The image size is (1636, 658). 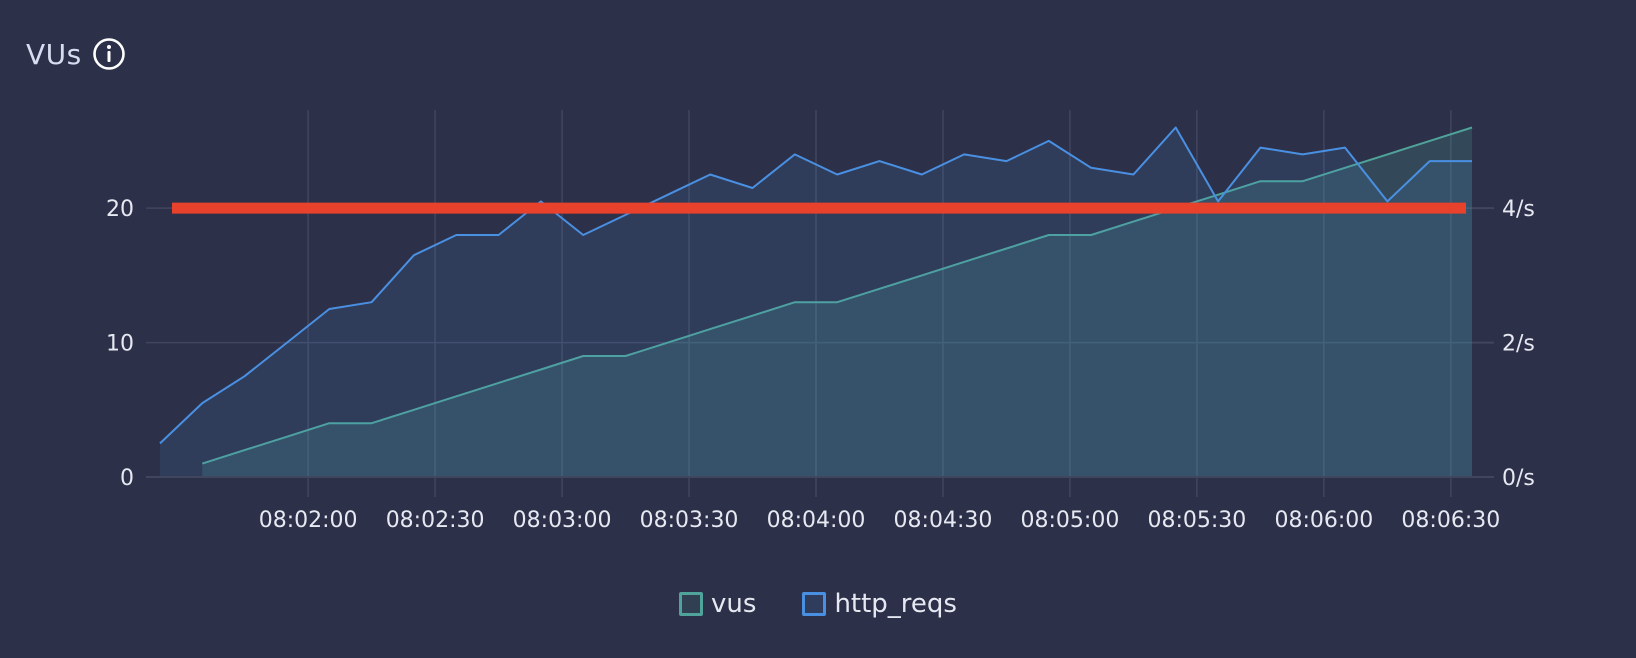 What do you see at coordinates (54, 54) in the screenshot?
I see `panel-title: VUs` at bounding box center [54, 54].